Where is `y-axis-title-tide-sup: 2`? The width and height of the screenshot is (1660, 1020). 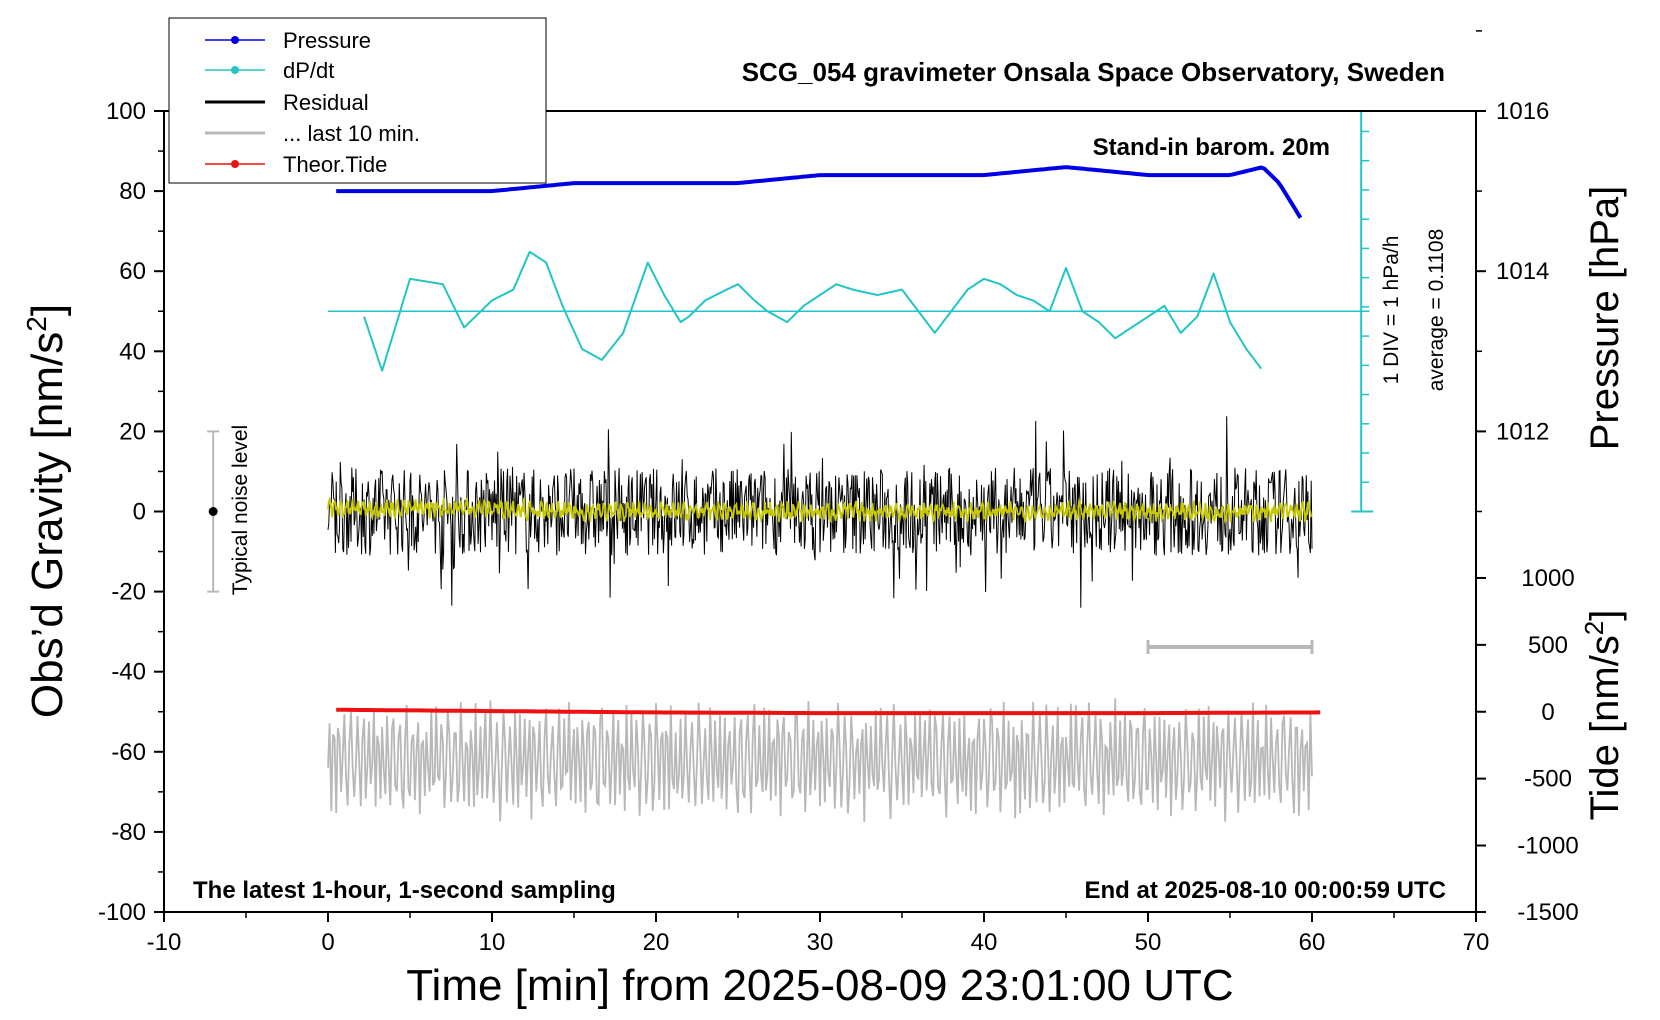 y-axis-title-tide-sup: 2 is located at coordinates (1594, 628).